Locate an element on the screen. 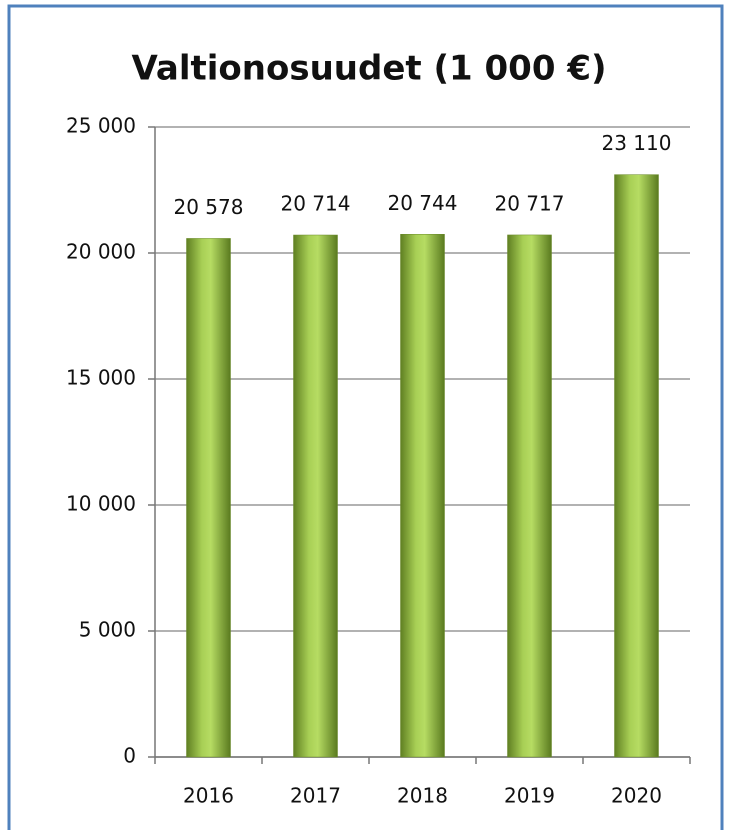  value-label: 23 110 is located at coordinates (637, 143).